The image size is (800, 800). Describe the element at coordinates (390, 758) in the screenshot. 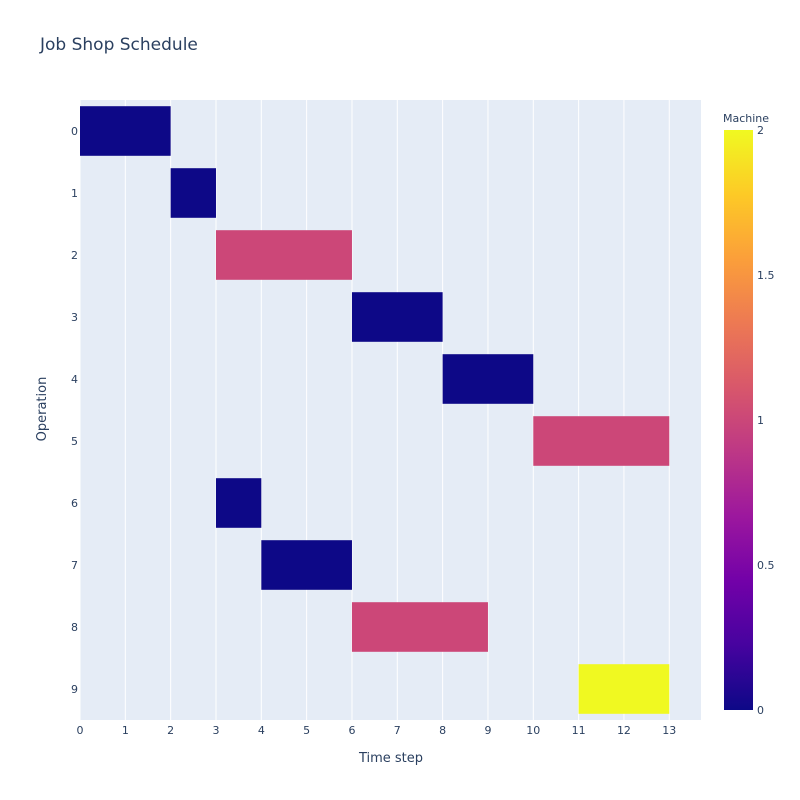

I see `x-axis-title: Time step` at that location.